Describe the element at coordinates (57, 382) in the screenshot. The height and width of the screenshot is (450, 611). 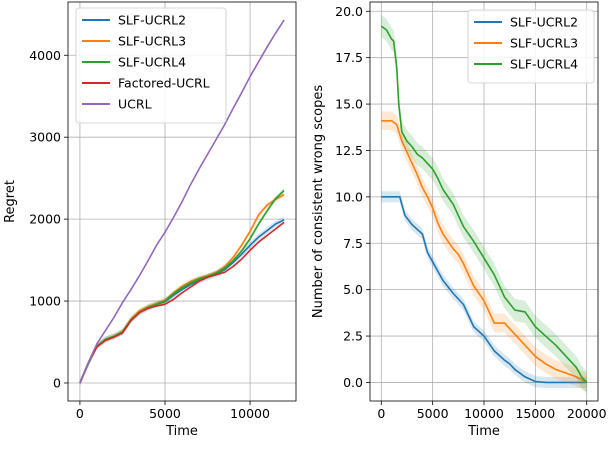
I see `y-tick-label: 0` at that location.